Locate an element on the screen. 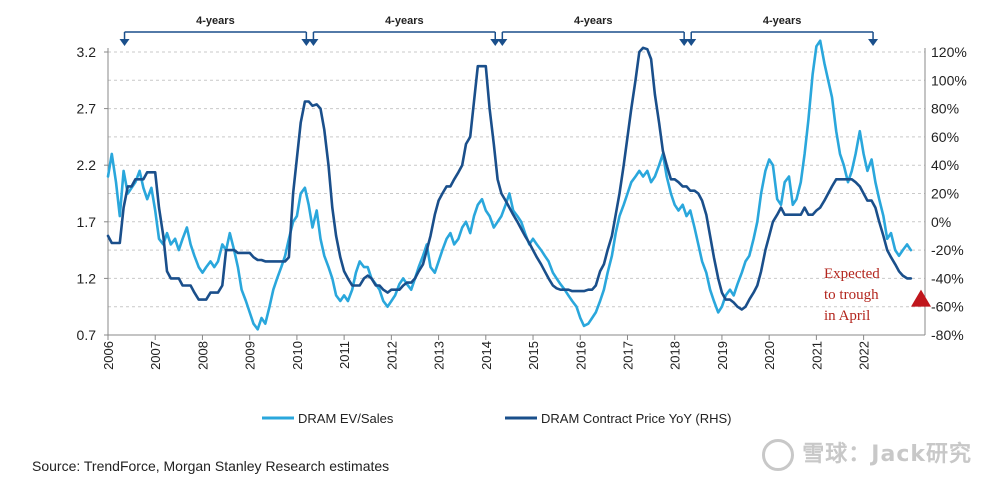 This screenshot has width=1000, height=484. left-axis: 3.2 2.7 2.2 1.7 1.2 0.7 is located at coordinates (92, 193).